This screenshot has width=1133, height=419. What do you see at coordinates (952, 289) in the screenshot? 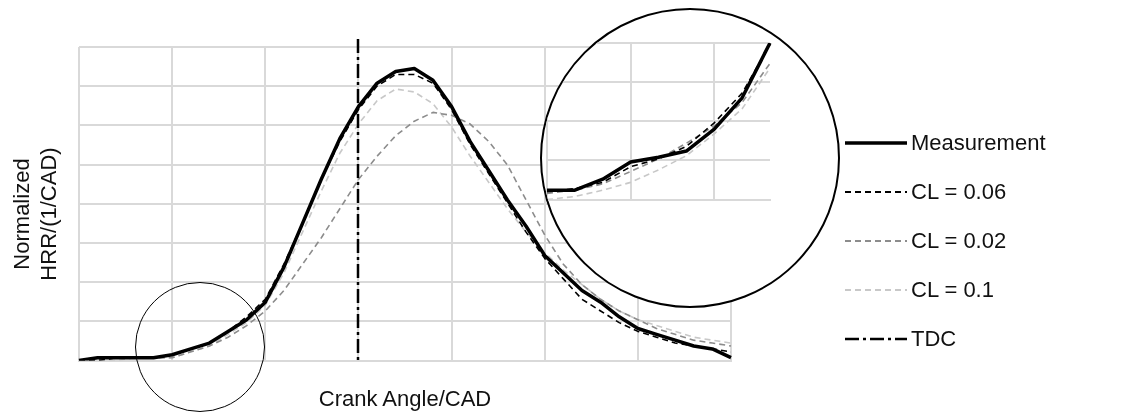
I see `legend-label: CL = 0.1` at bounding box center [952, 289].